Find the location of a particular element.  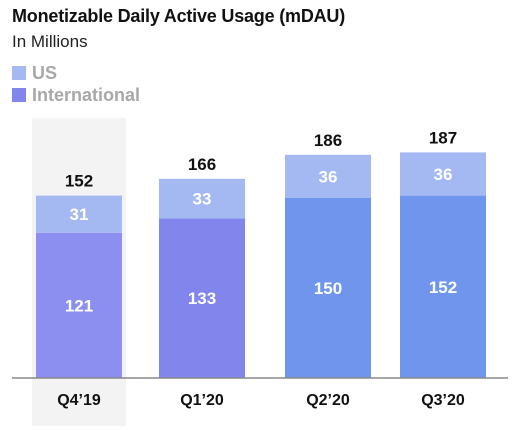

value-label-us-3: 36 is located at coordinates (443, 174).